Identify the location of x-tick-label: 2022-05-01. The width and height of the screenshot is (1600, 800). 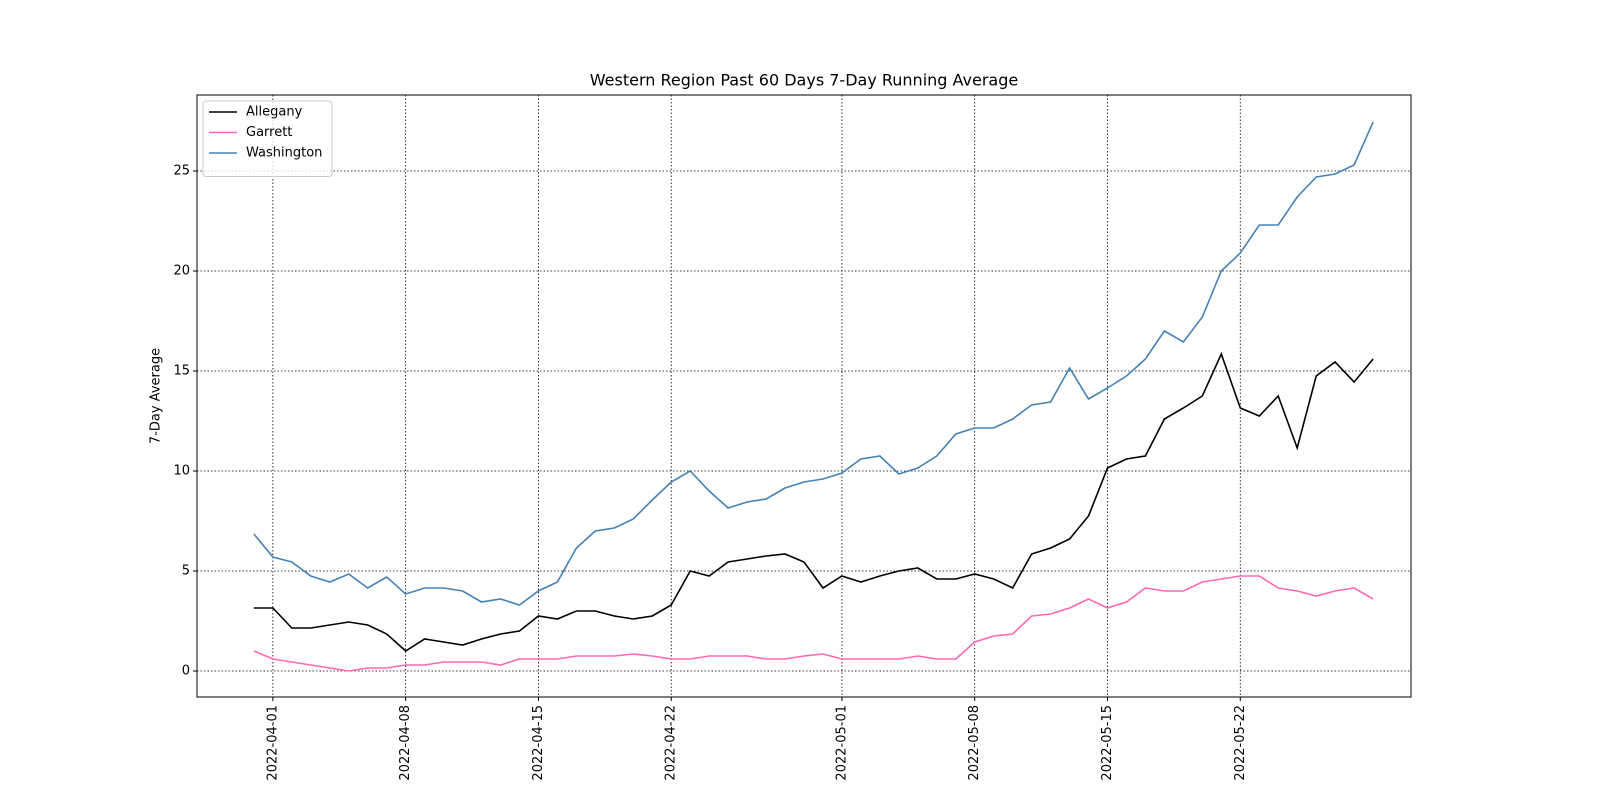
(841, 743).